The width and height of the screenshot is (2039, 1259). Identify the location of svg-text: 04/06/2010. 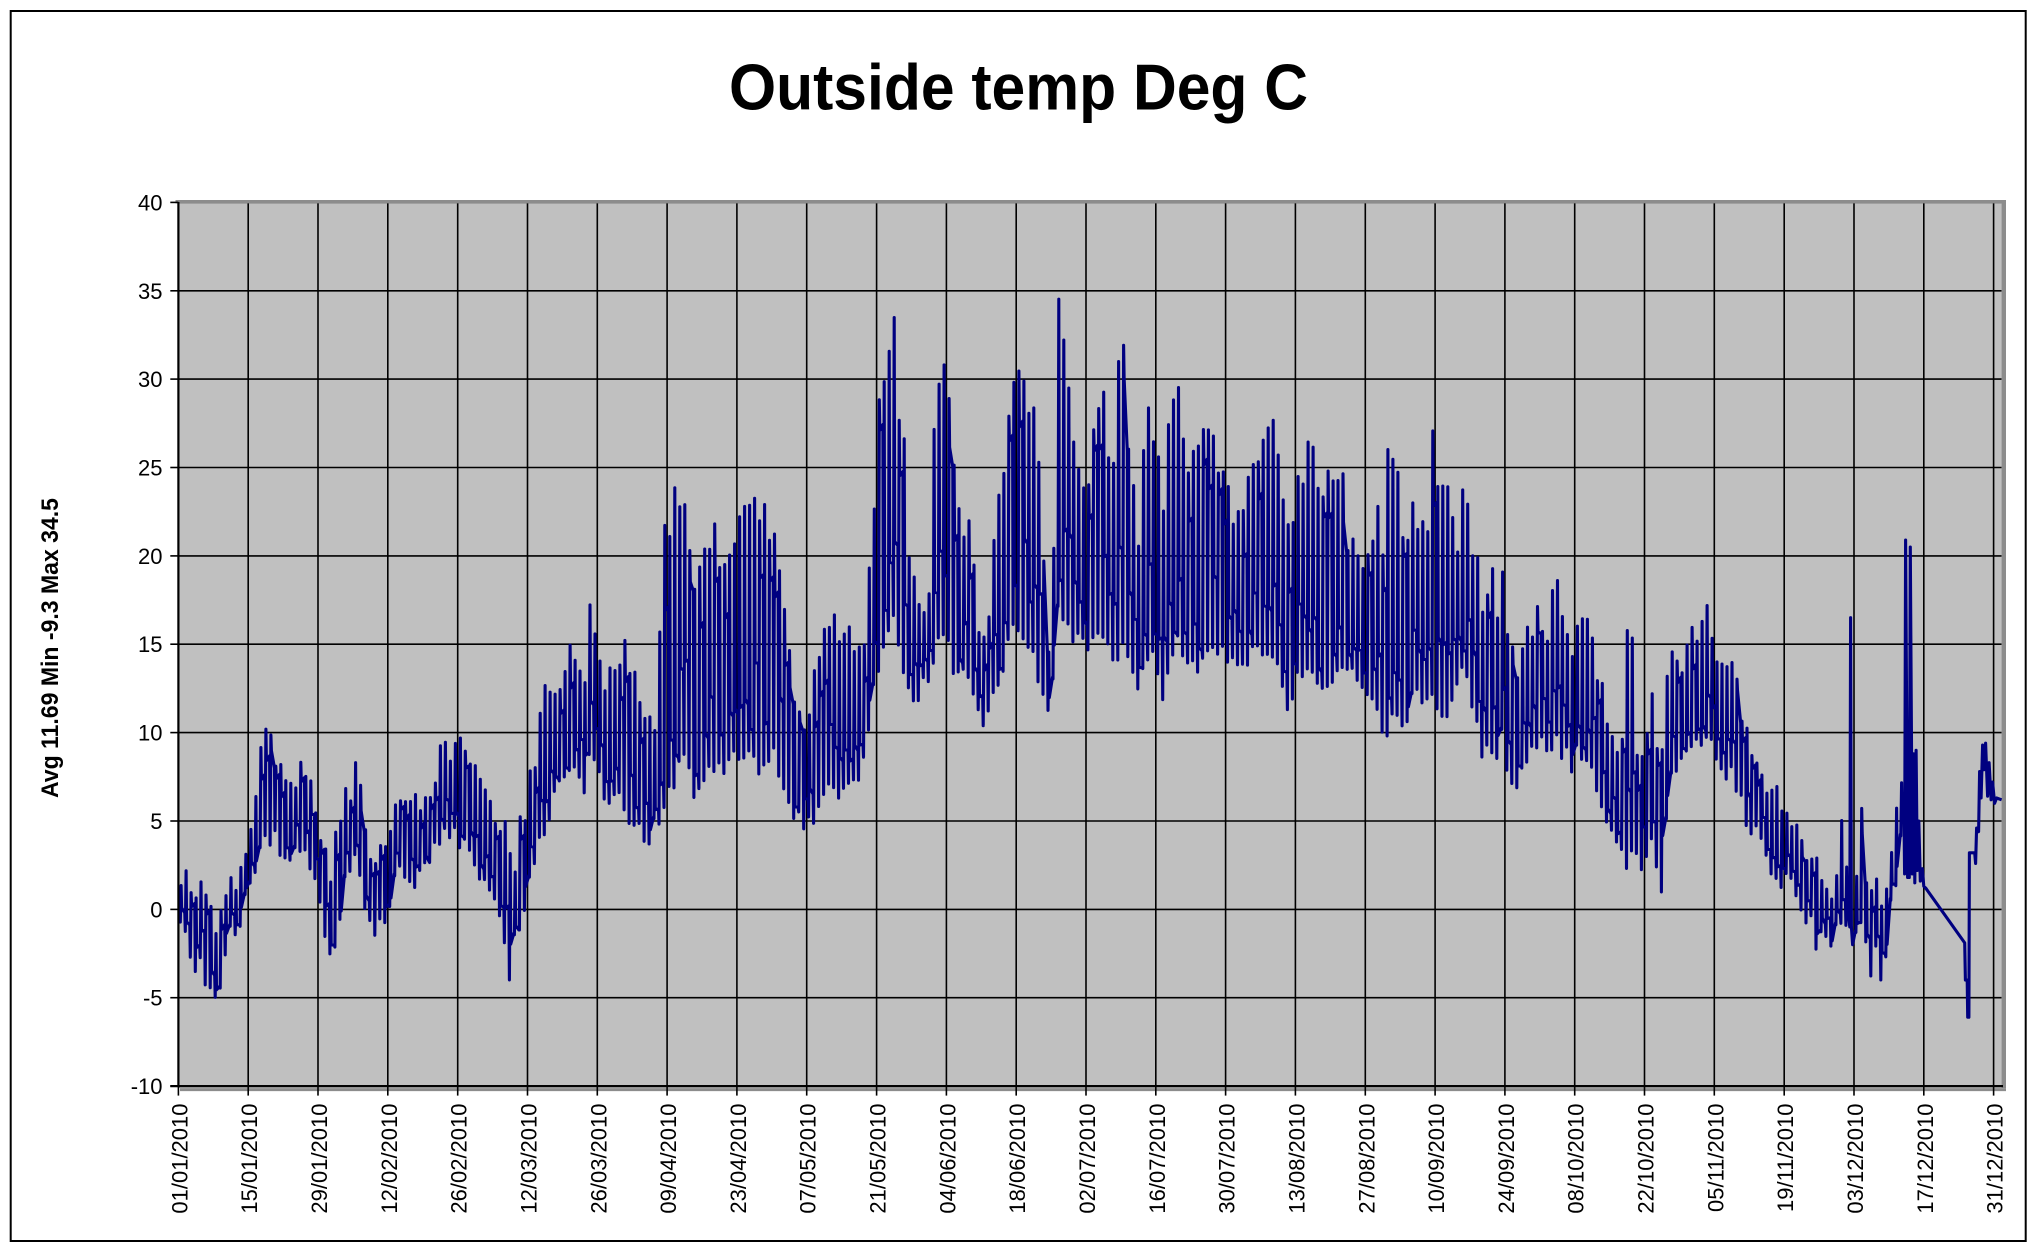
(947, 1159).